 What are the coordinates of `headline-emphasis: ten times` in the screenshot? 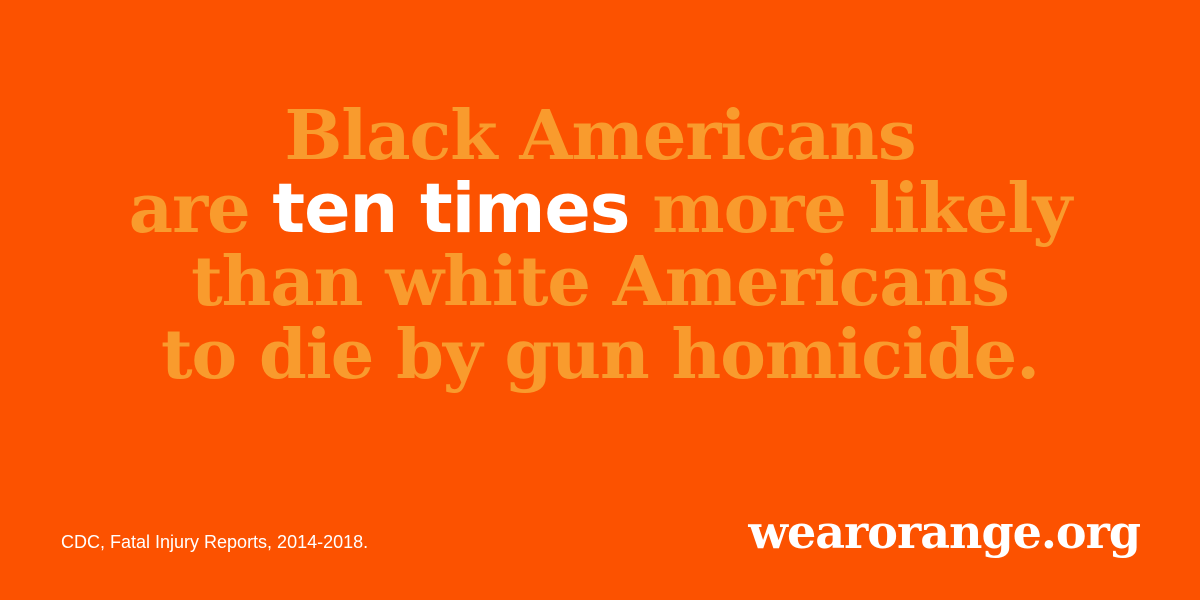 It's located at (451, 209).